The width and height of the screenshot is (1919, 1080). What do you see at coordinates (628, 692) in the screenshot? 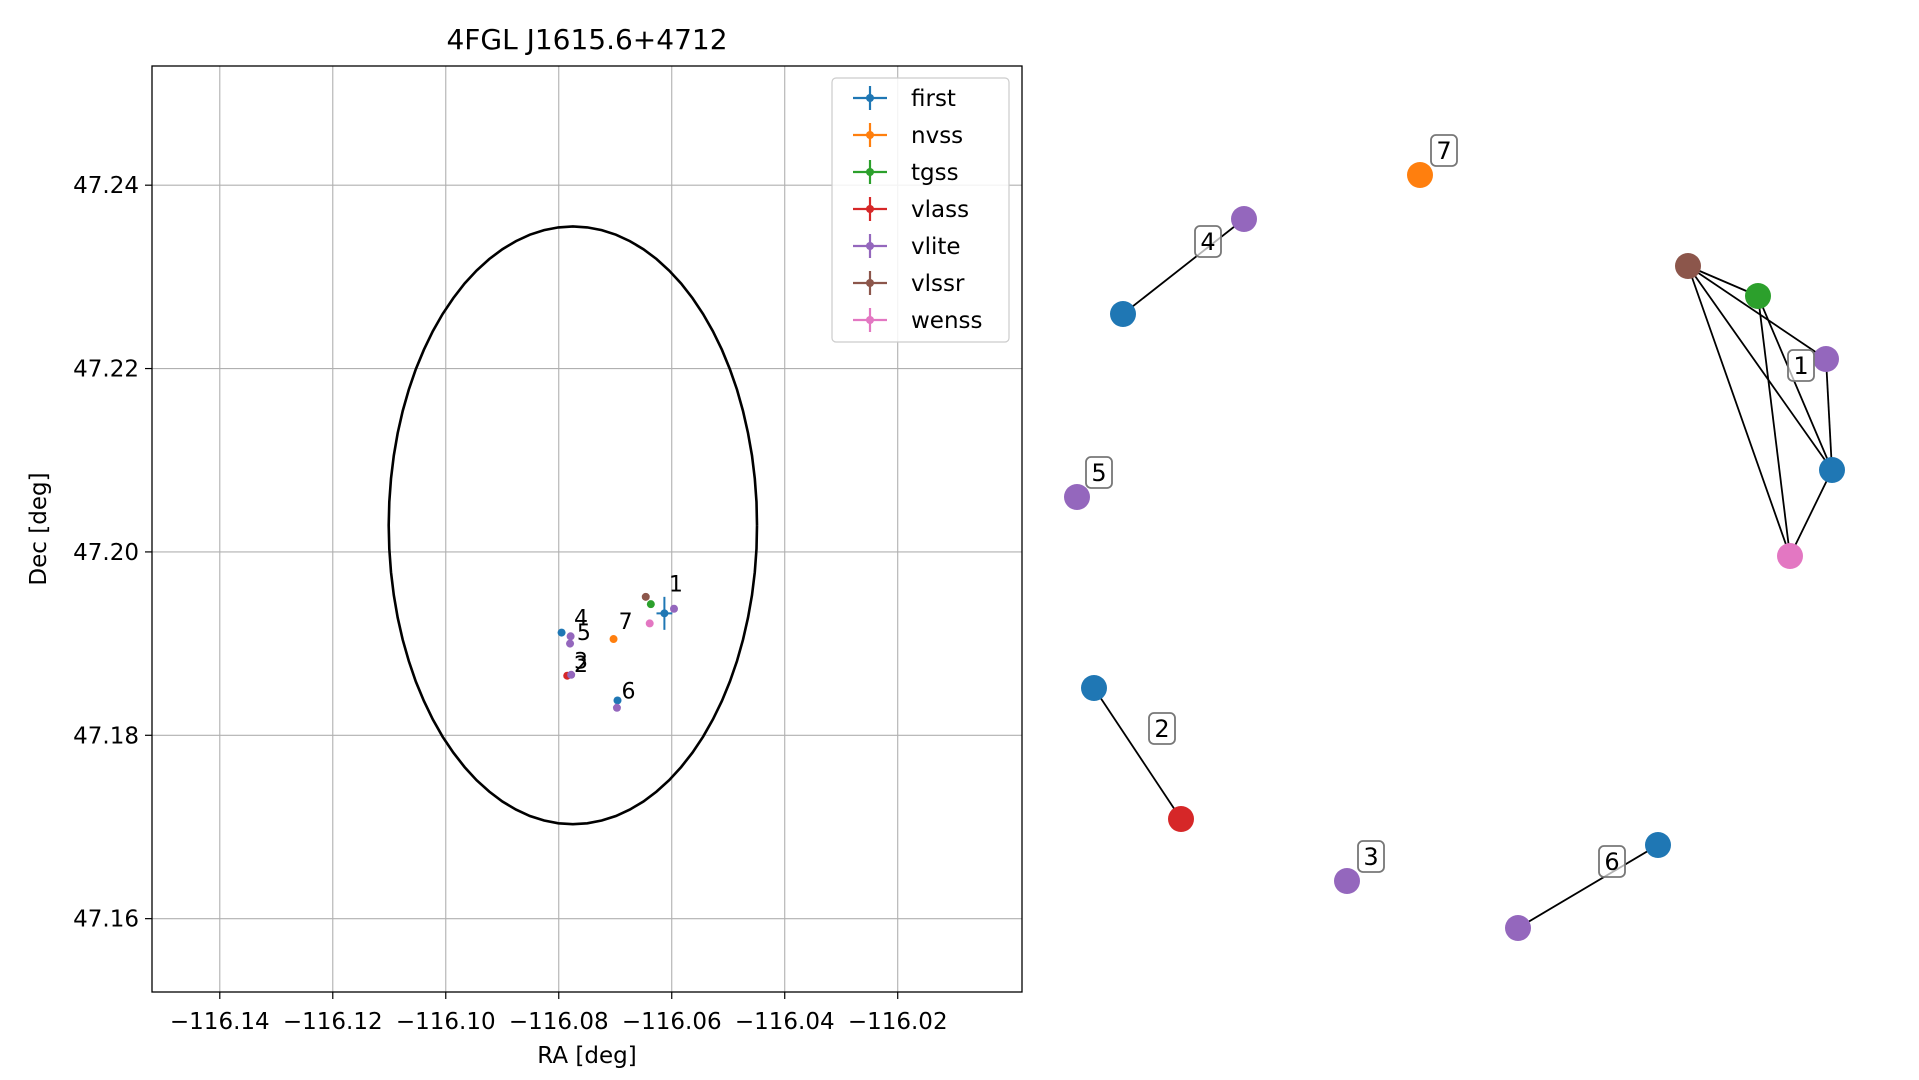
I see `point-annotation: 6` at bounding box center [628, 692].